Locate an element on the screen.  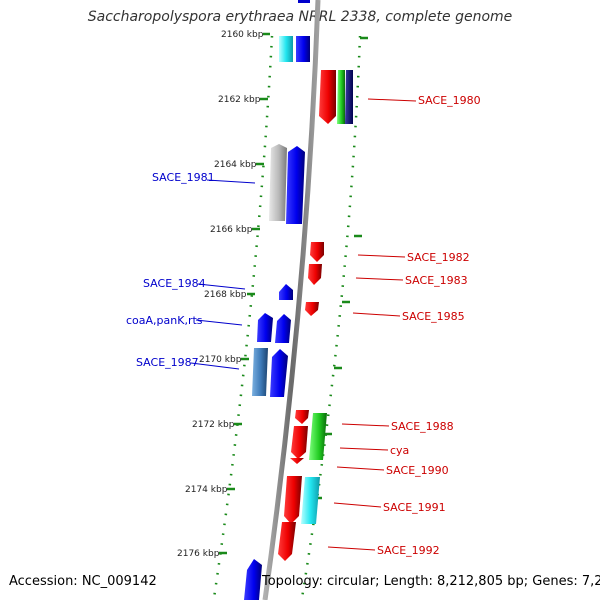
gene-arrow-sace-1981 is located at coordinates (295, 185).